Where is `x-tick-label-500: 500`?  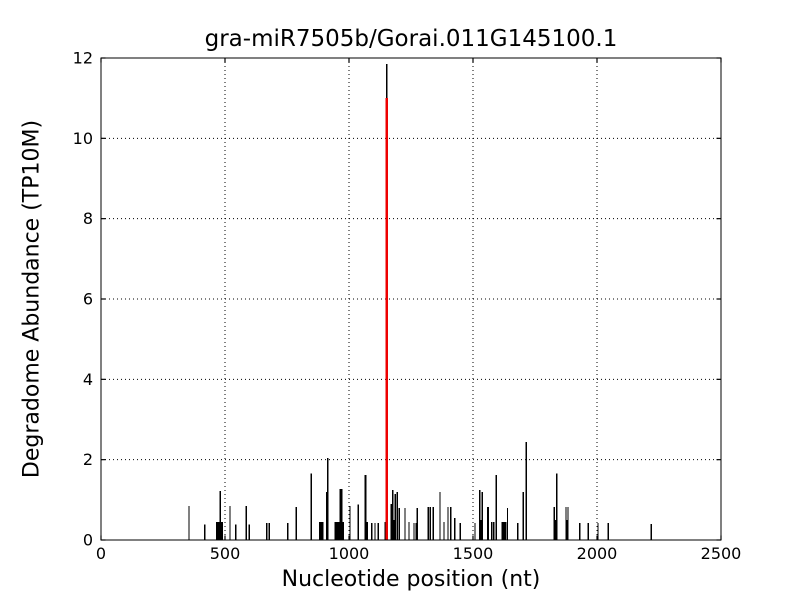 x-tick-label-500: 500 is located at coordinates (225, 553).